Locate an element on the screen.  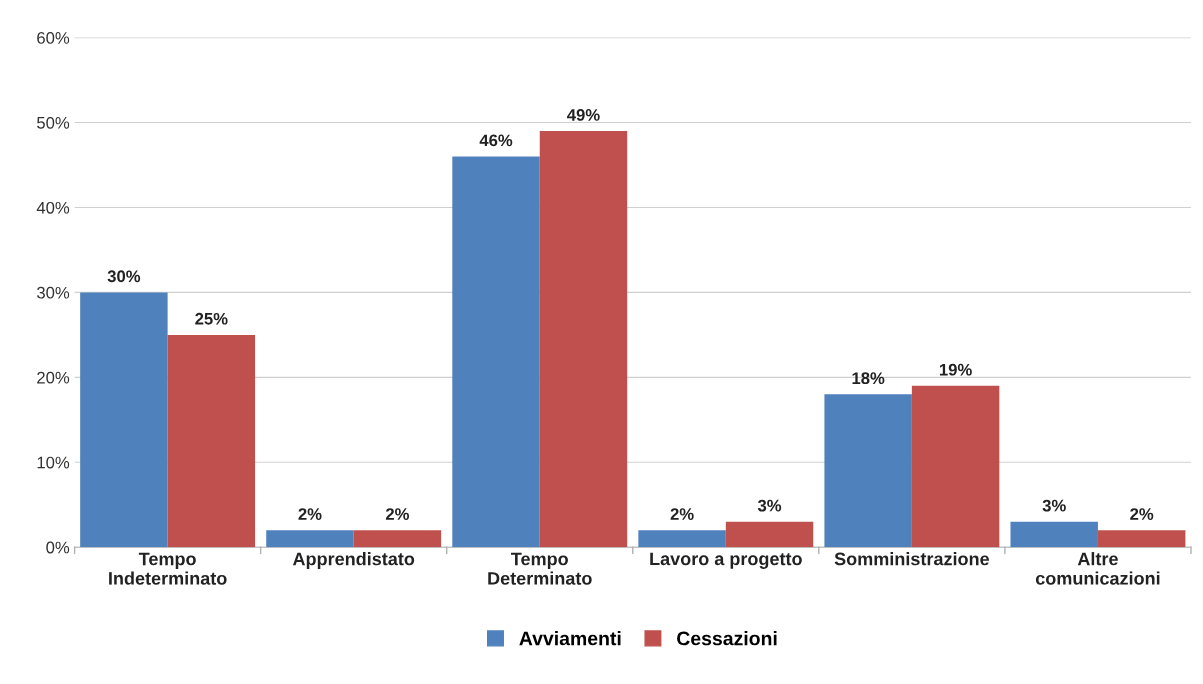
data-label: 30% is located at coordinates (124, 276).